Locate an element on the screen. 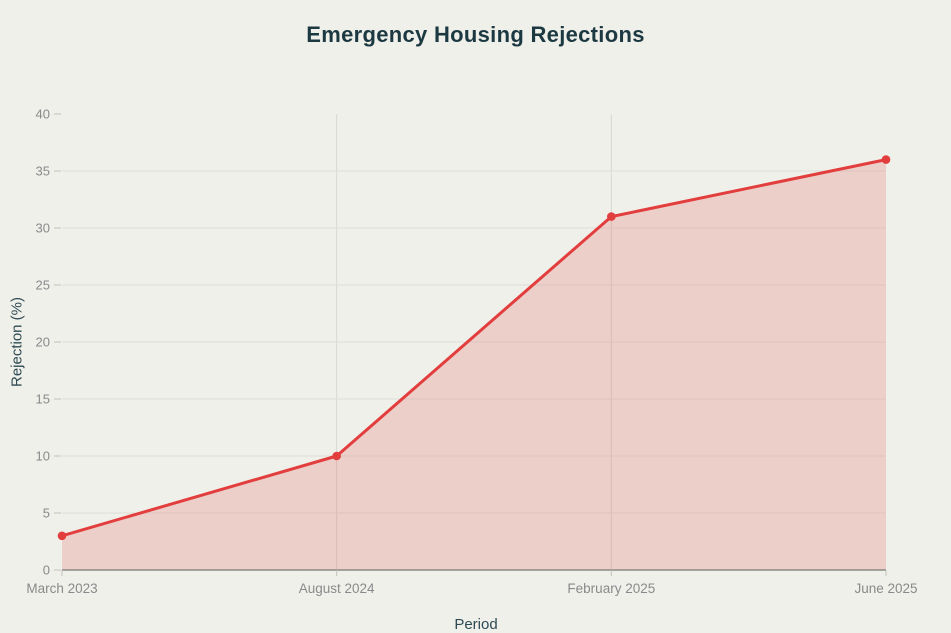  y-tick-label: 25 is located at coordinates (43, 285).